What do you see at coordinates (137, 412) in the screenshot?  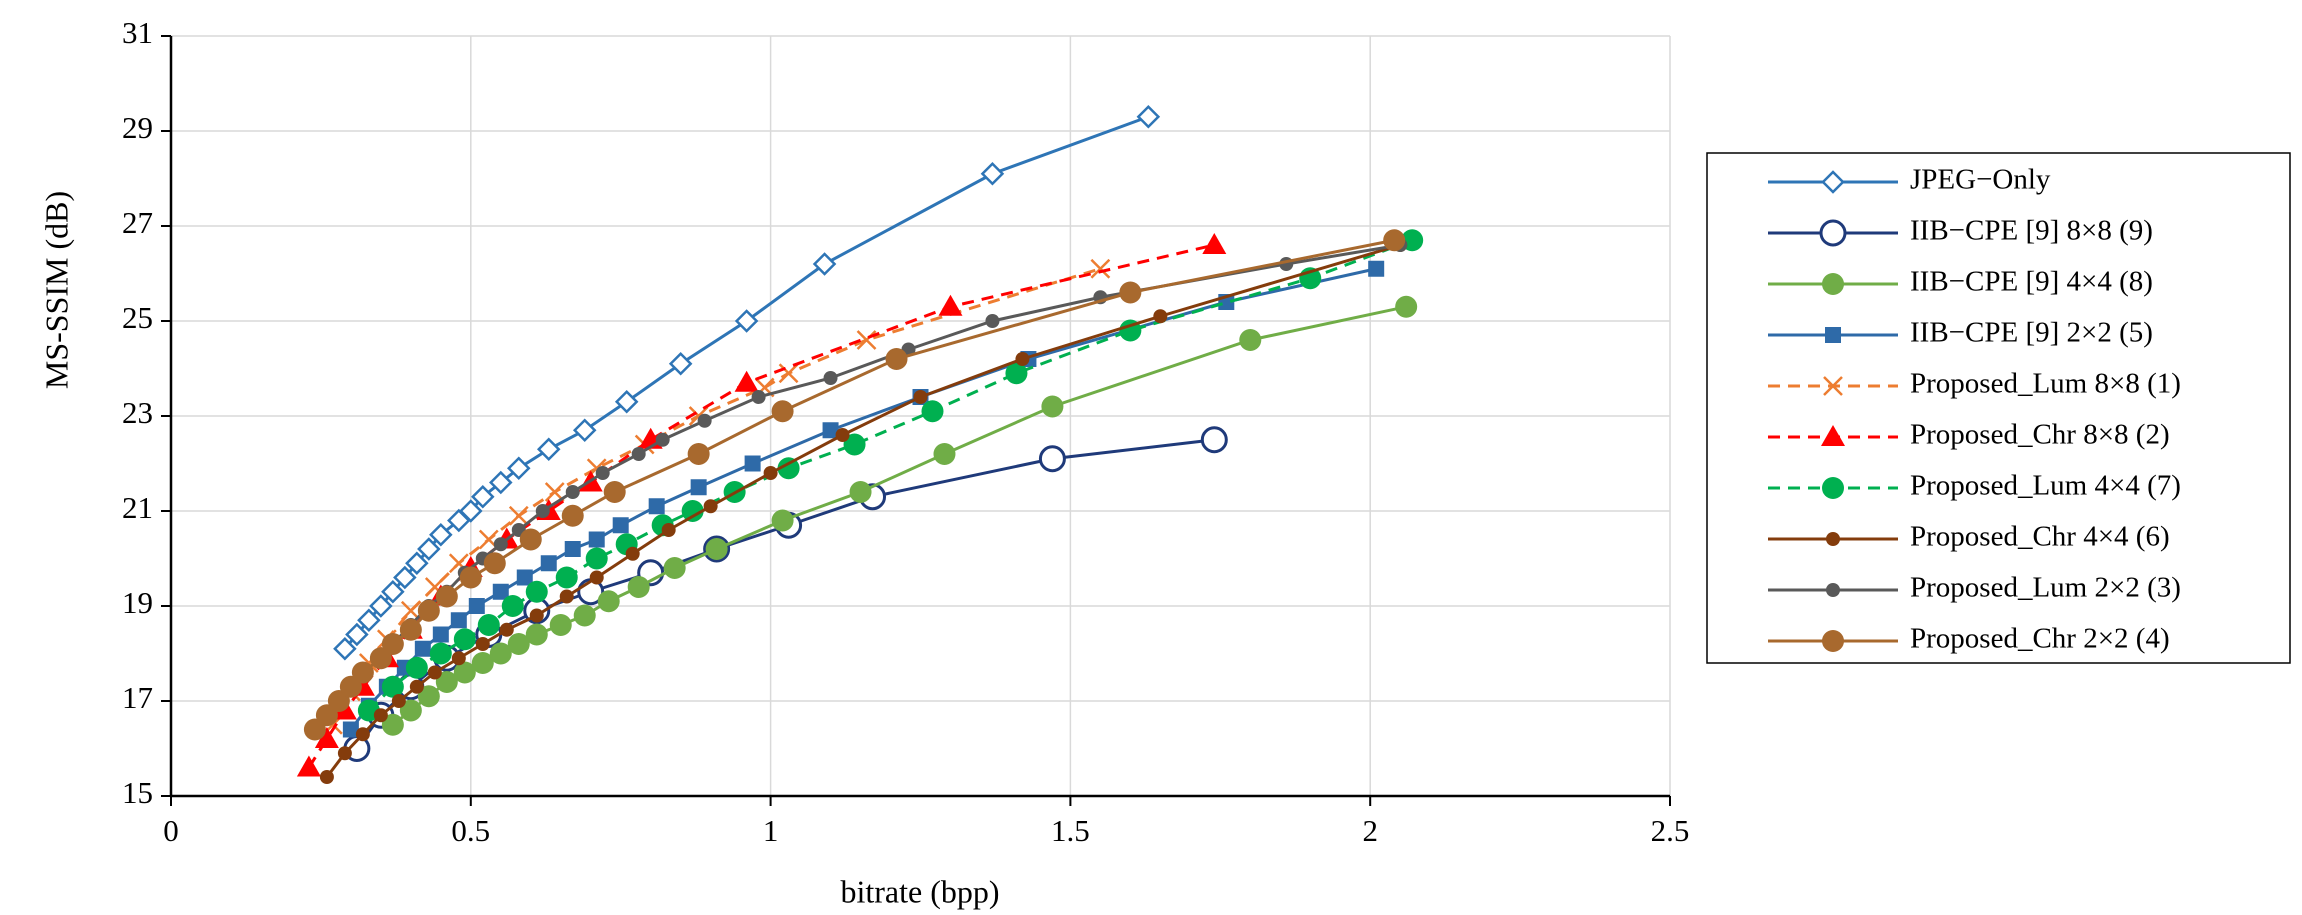 I see `y-tick-label: 23` at bounding box center [137, 412].